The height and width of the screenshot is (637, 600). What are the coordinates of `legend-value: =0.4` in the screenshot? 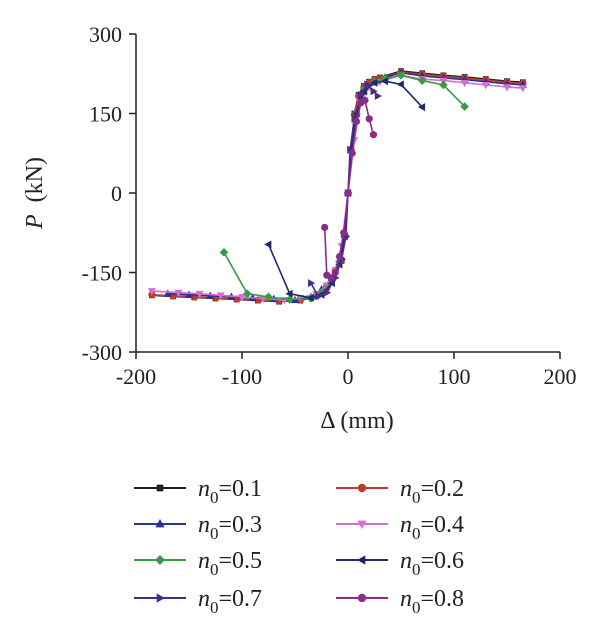 It's located at (443, 525).